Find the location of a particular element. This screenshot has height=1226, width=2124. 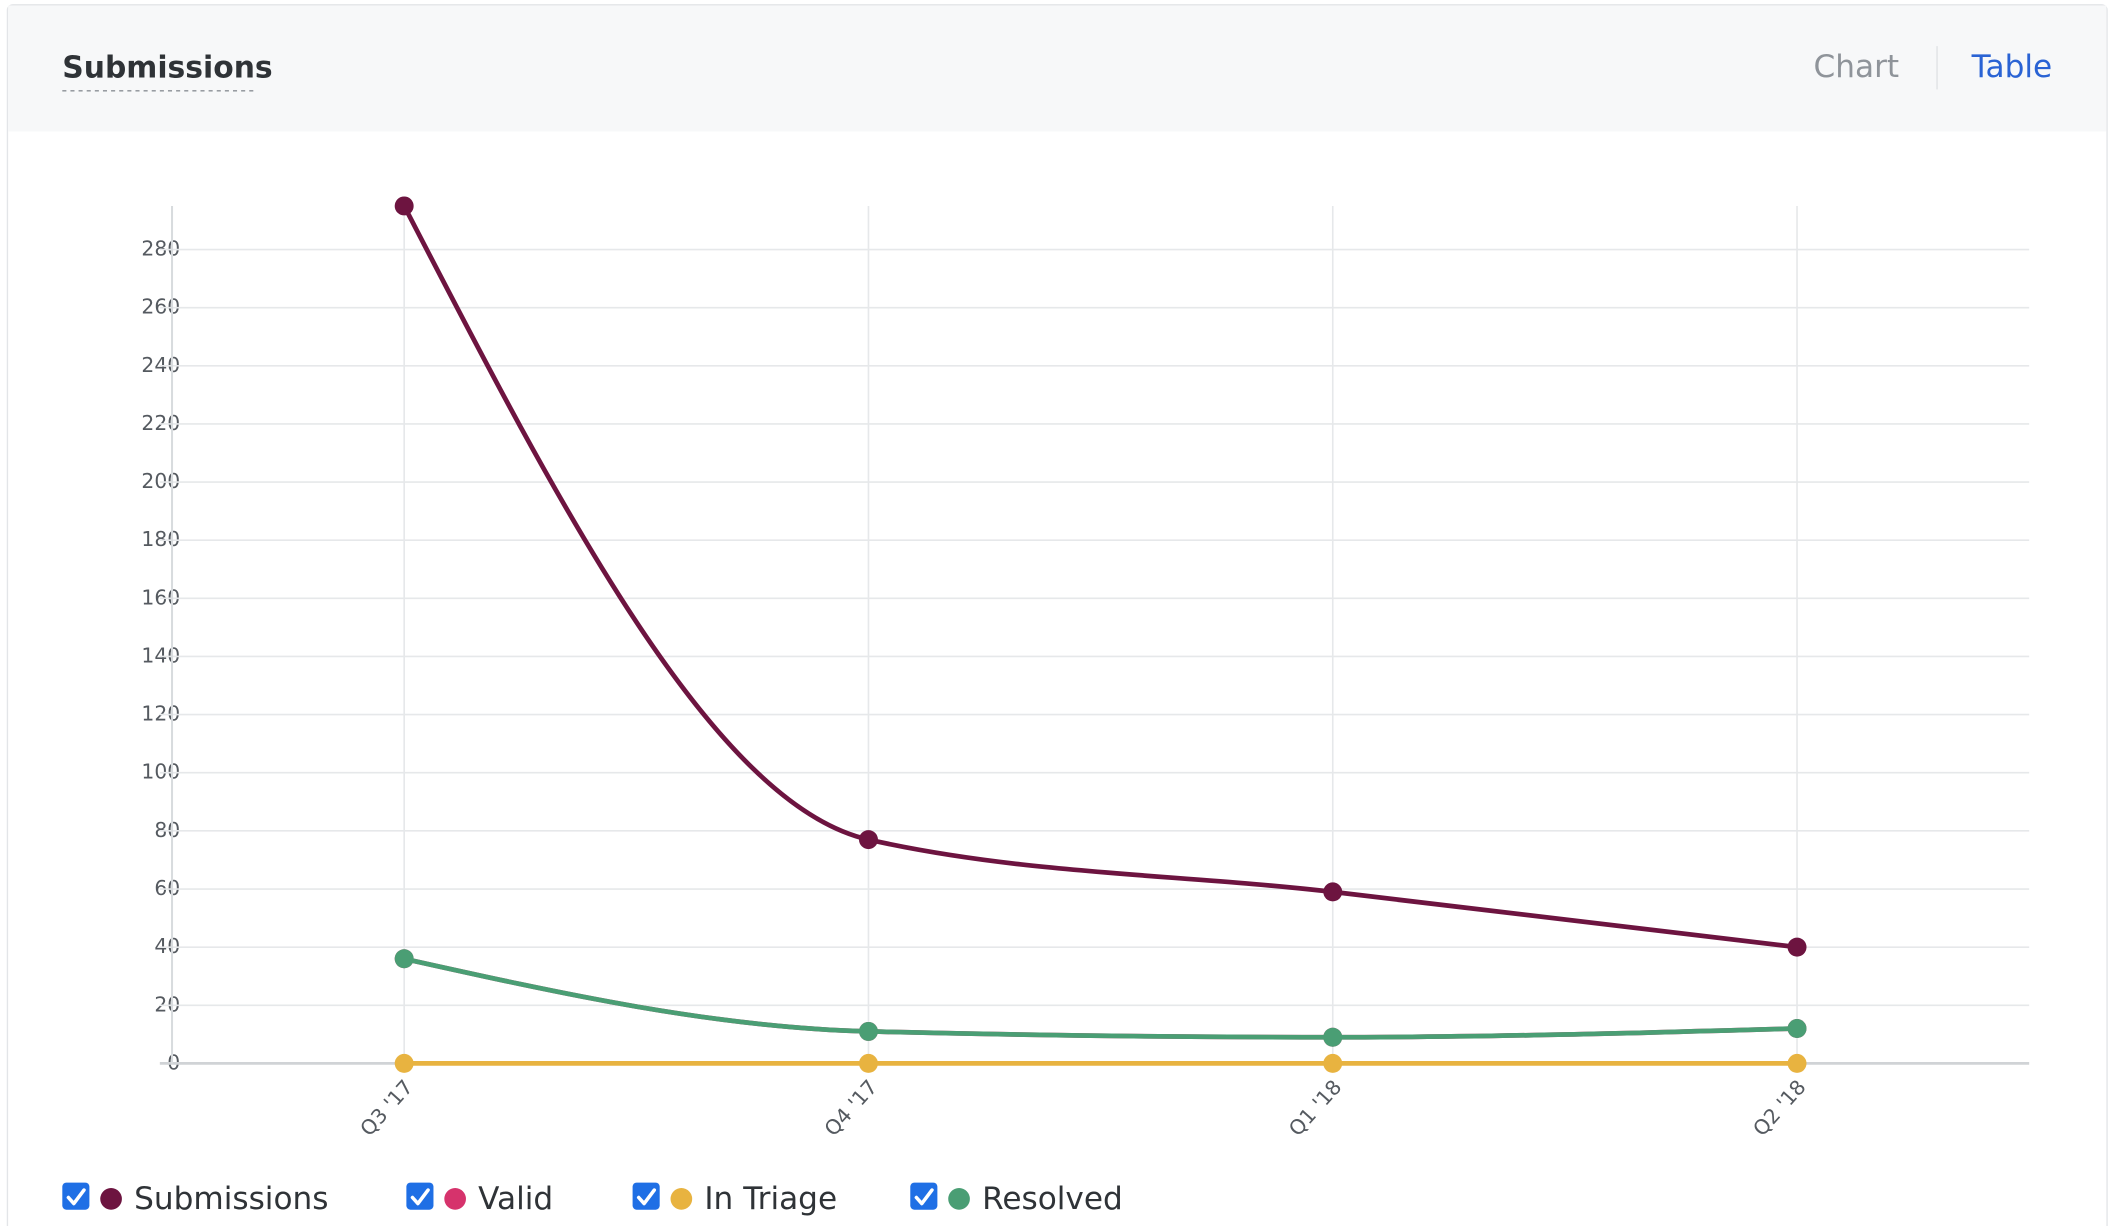

y-tick-label: 200 is located at coordinates (160, 481).